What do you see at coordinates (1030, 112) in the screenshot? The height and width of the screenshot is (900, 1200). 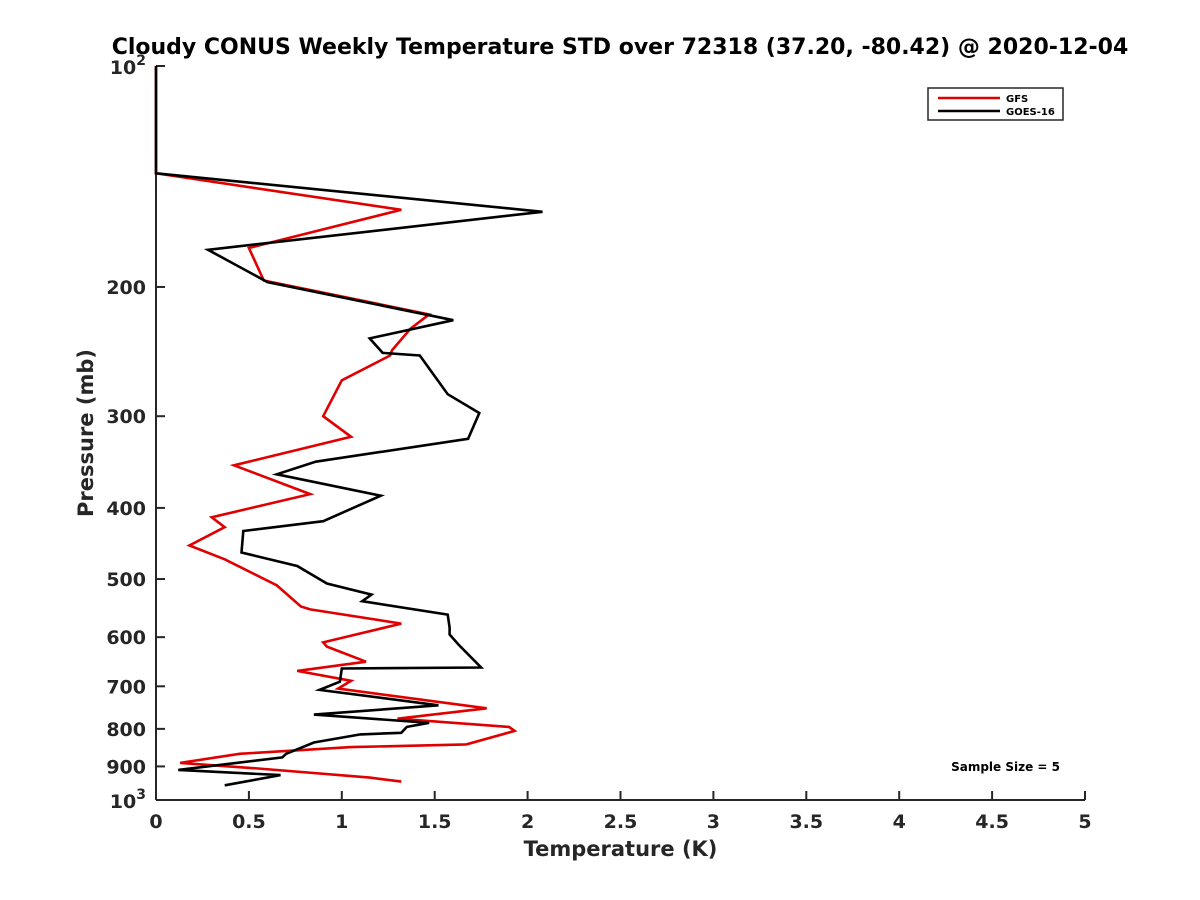 I see `legend-label: GOES-16` at bounding box center [1030, 112].